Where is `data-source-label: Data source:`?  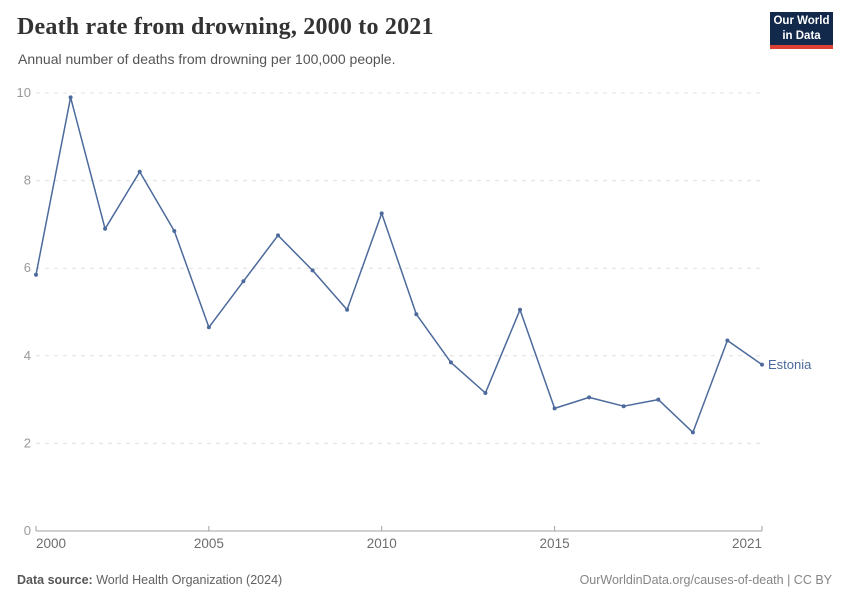 data-source-label: Data source: is located at coordinates (55, 580).